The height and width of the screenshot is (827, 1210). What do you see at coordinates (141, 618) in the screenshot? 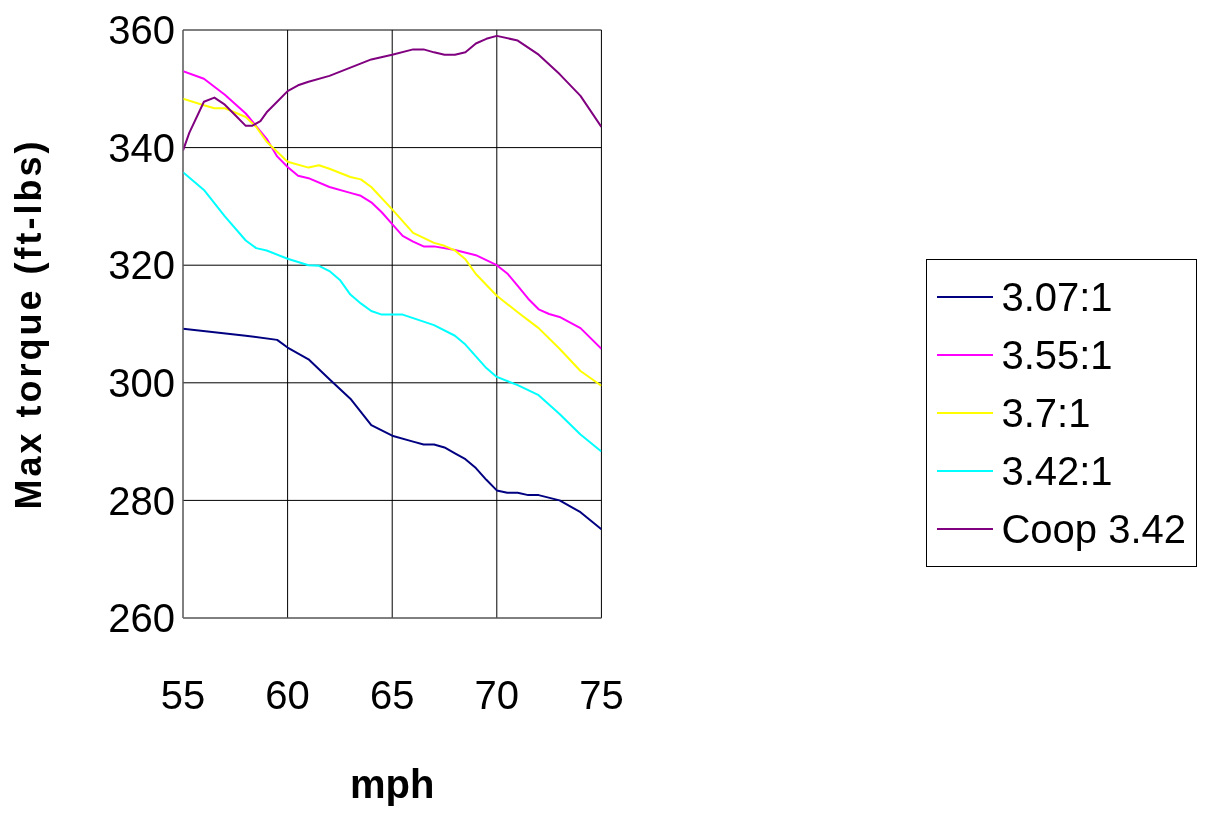
I see `y-tick-label: 260` at bounding box center [141, 618].